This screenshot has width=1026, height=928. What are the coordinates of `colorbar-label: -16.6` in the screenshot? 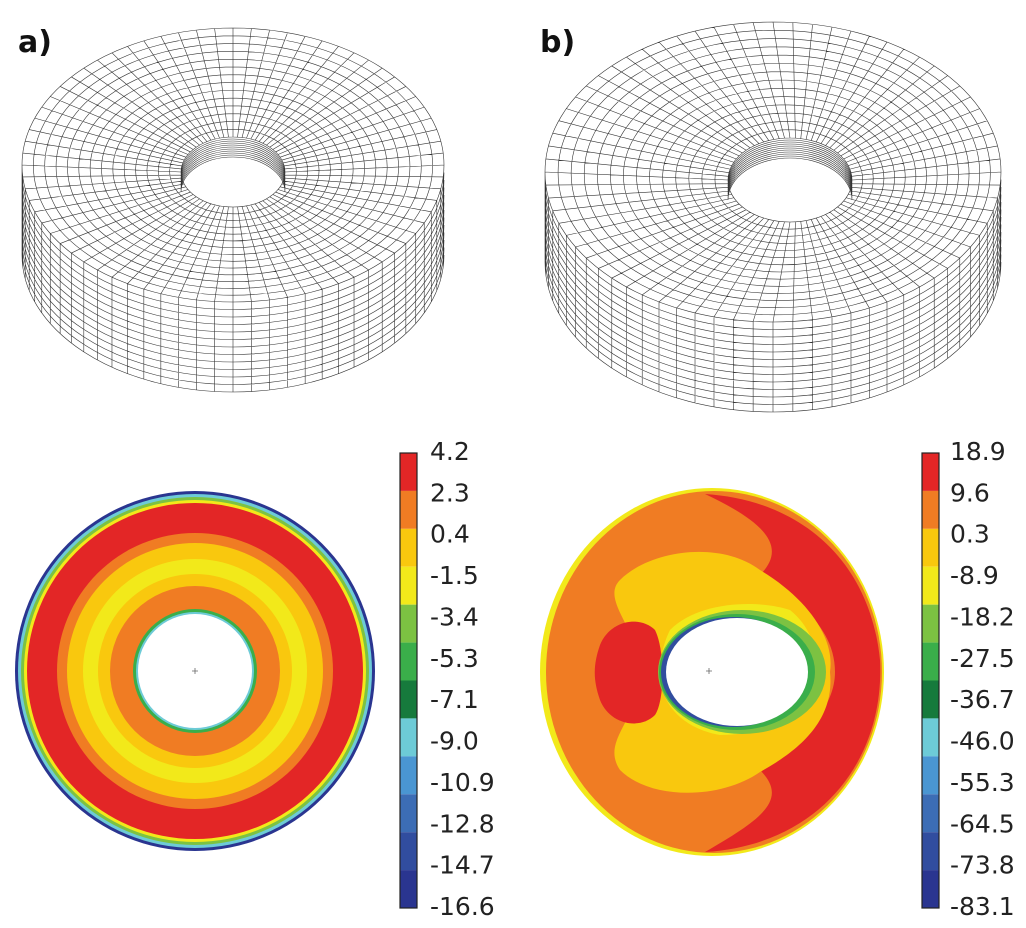 It's located at (462, 906).